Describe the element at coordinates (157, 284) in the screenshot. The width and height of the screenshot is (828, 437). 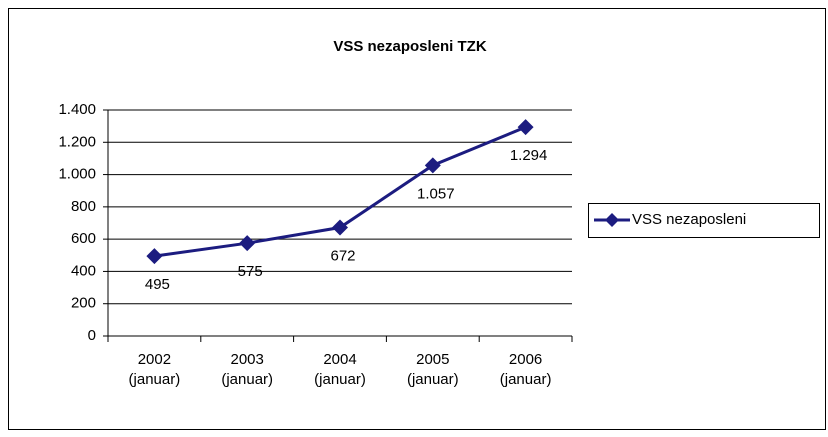
I see `data-label: 495` at that location.